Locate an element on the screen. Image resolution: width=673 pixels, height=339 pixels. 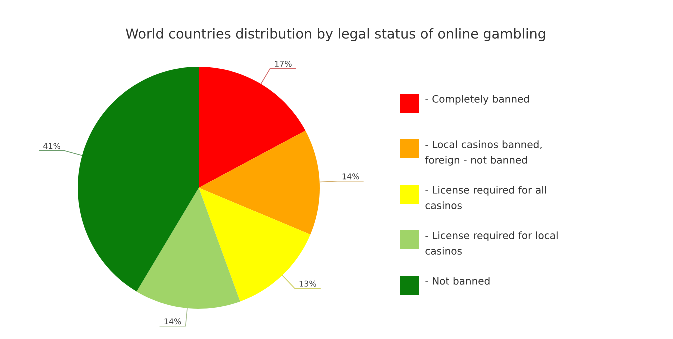
data-label: 13% is located at coordinates (308, 283).